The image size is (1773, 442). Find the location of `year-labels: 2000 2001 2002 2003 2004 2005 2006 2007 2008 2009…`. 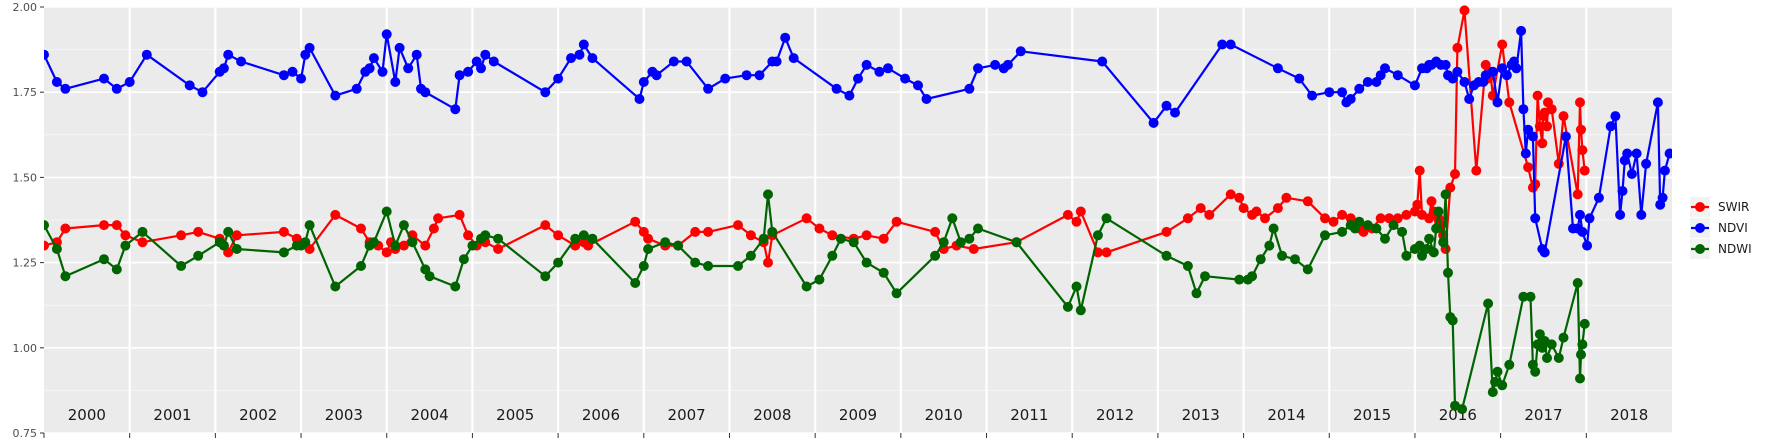

year-labels: 2000 2001 2002 2003 2004 2005 2006 2007 2008 2009… is located at coordinates (858, 415).